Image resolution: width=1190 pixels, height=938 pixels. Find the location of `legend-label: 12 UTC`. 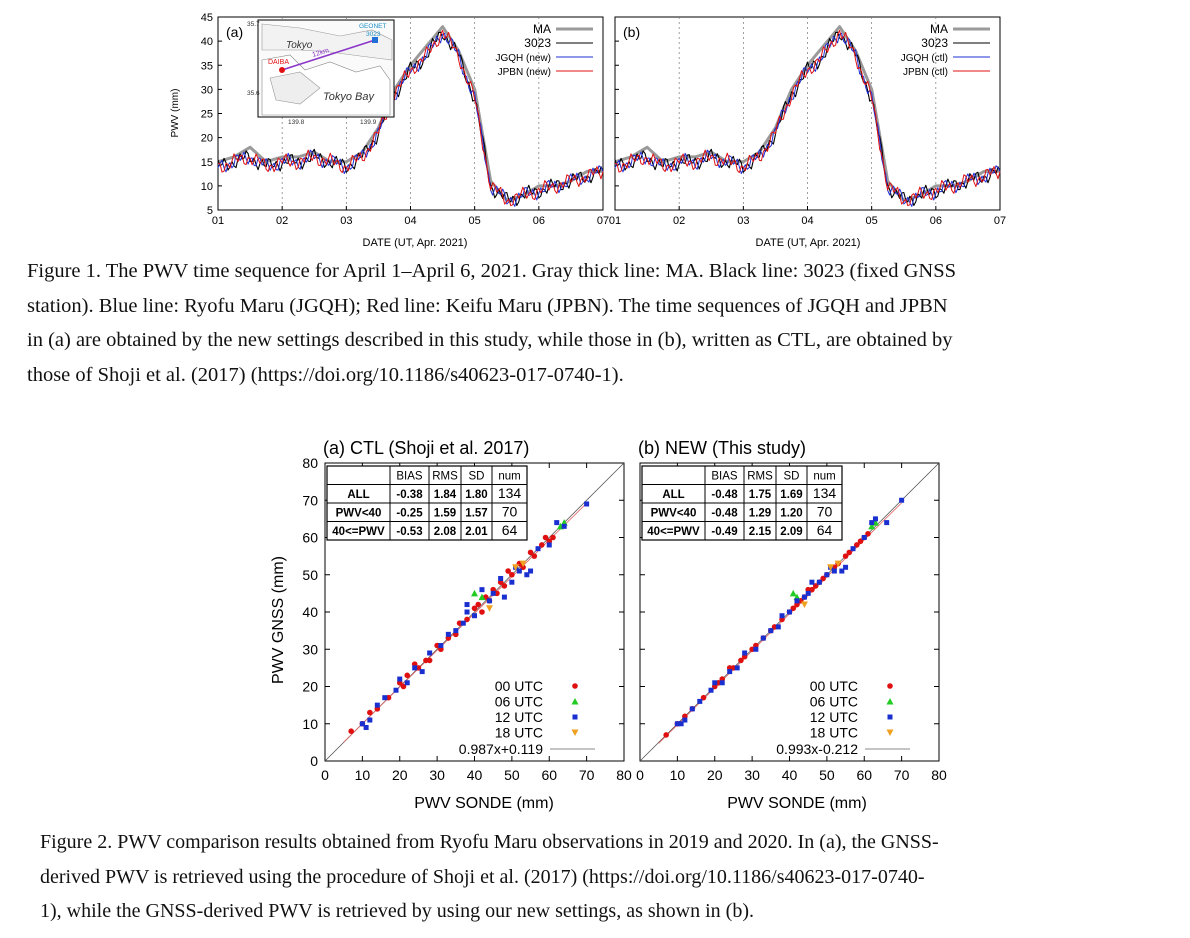

legend-label: 12 UTC is located at coordinates (834, 717).